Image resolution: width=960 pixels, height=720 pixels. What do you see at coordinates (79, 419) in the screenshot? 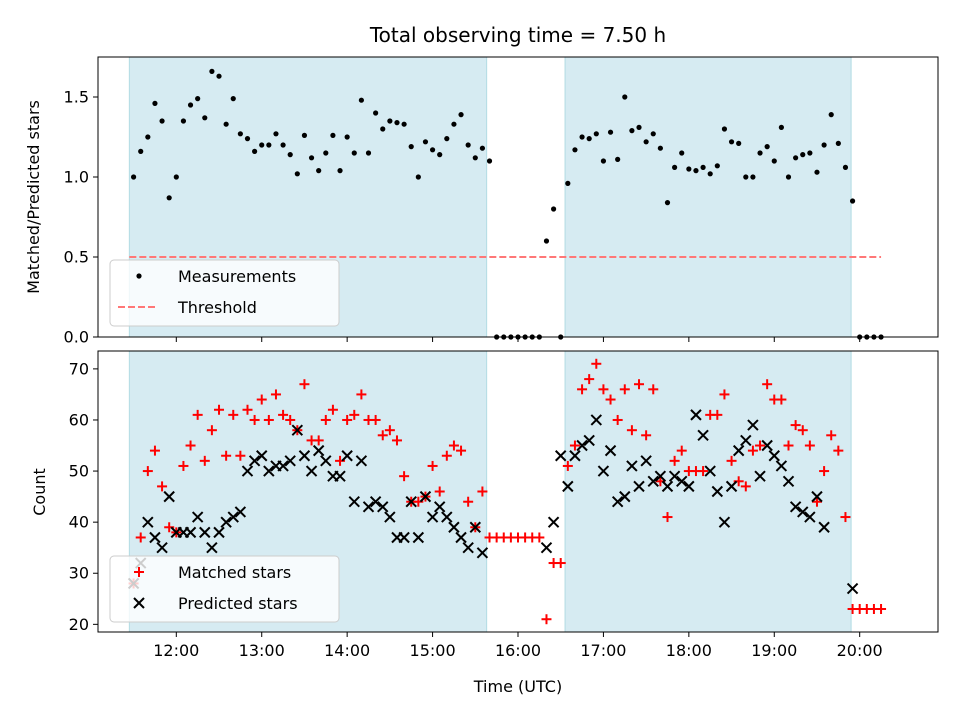
I see `y-tick-label: 60` at bounding box center [79, 419].